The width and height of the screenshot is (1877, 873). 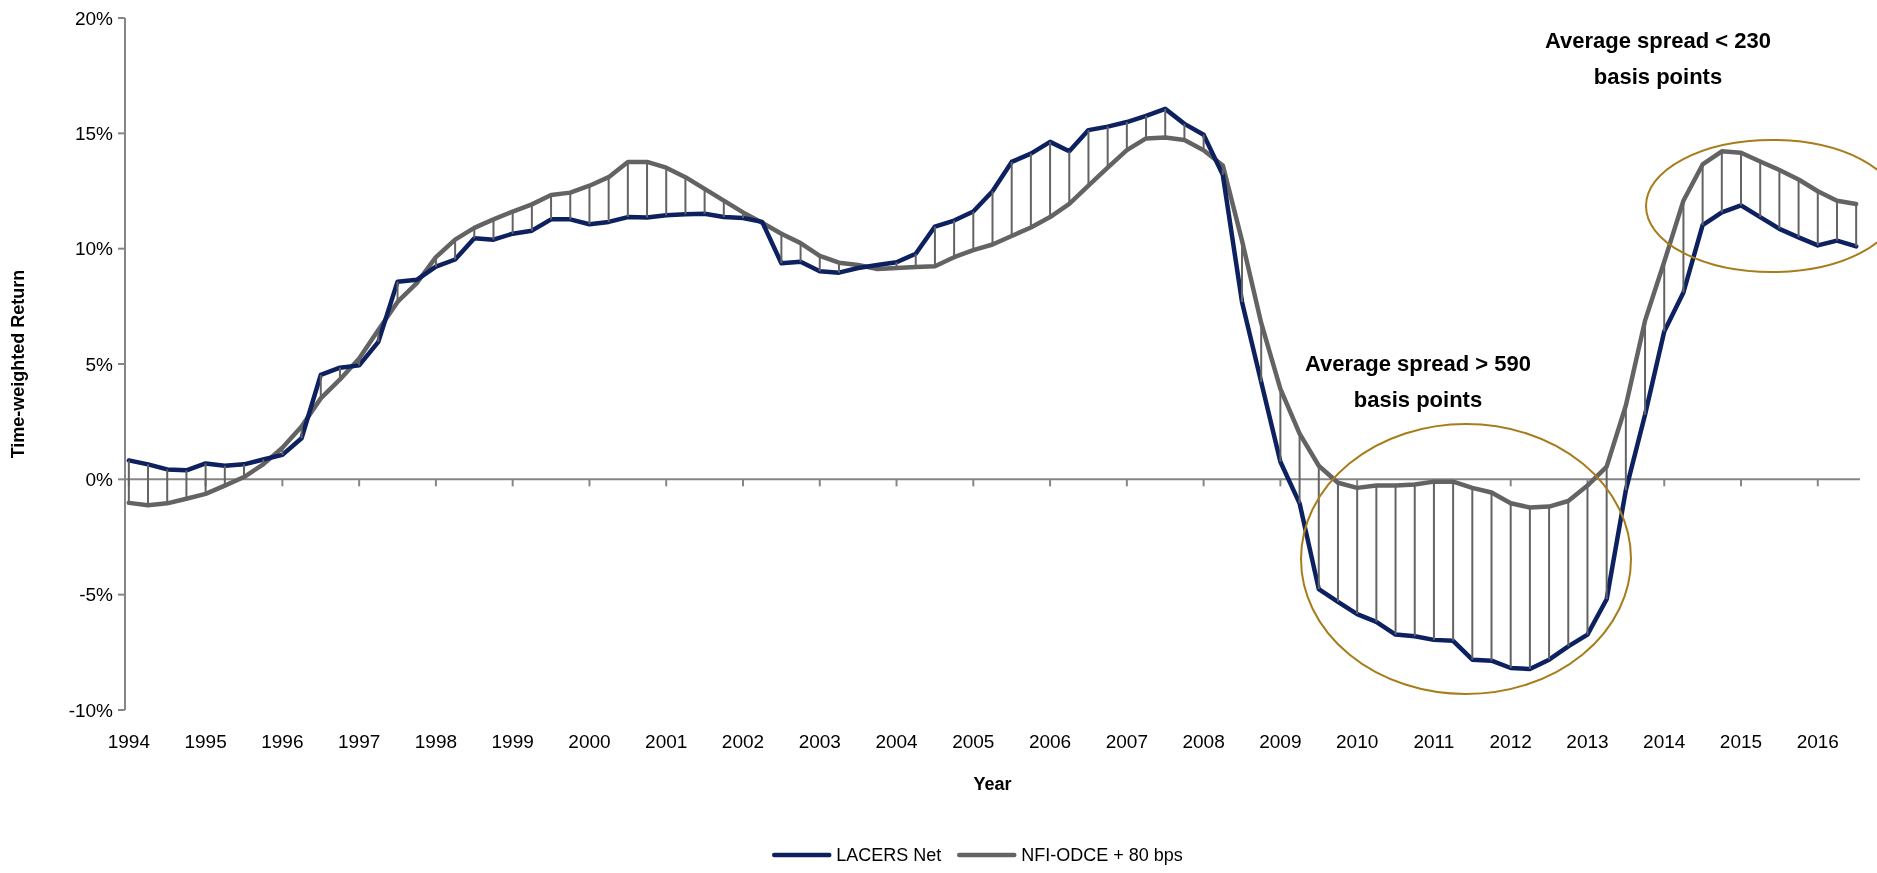 I want to click on x-tick-label: 1994, so click(x=129, y=741).